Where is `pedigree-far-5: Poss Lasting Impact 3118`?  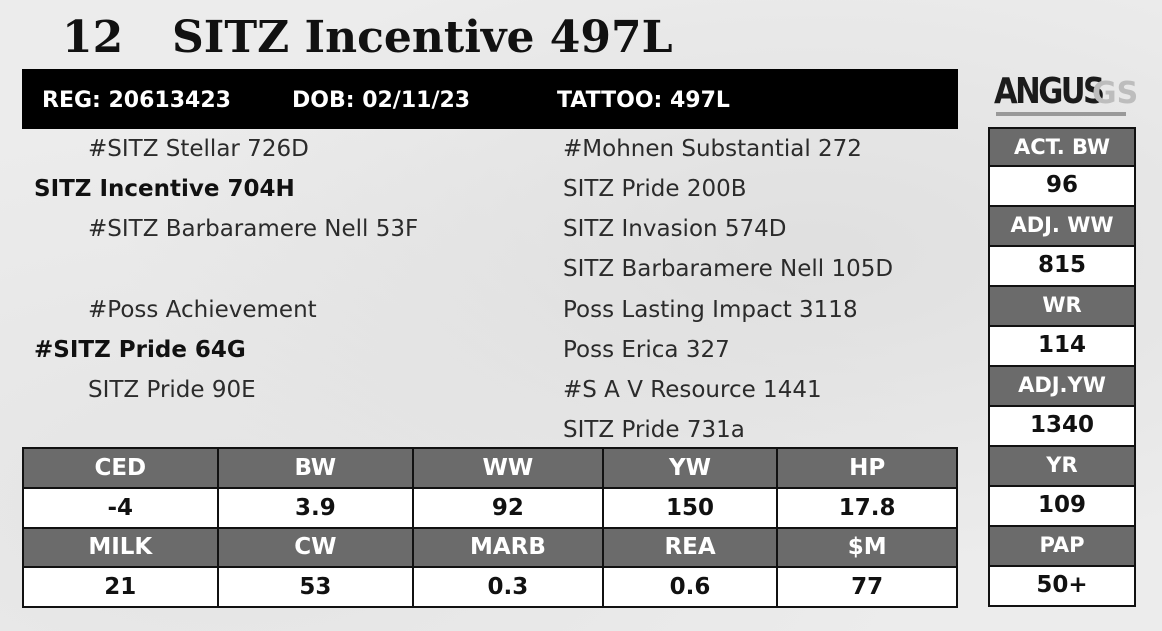
pedigree-far-5: Poss Lasting Impact 3118 is located at coordinates (710, 310).